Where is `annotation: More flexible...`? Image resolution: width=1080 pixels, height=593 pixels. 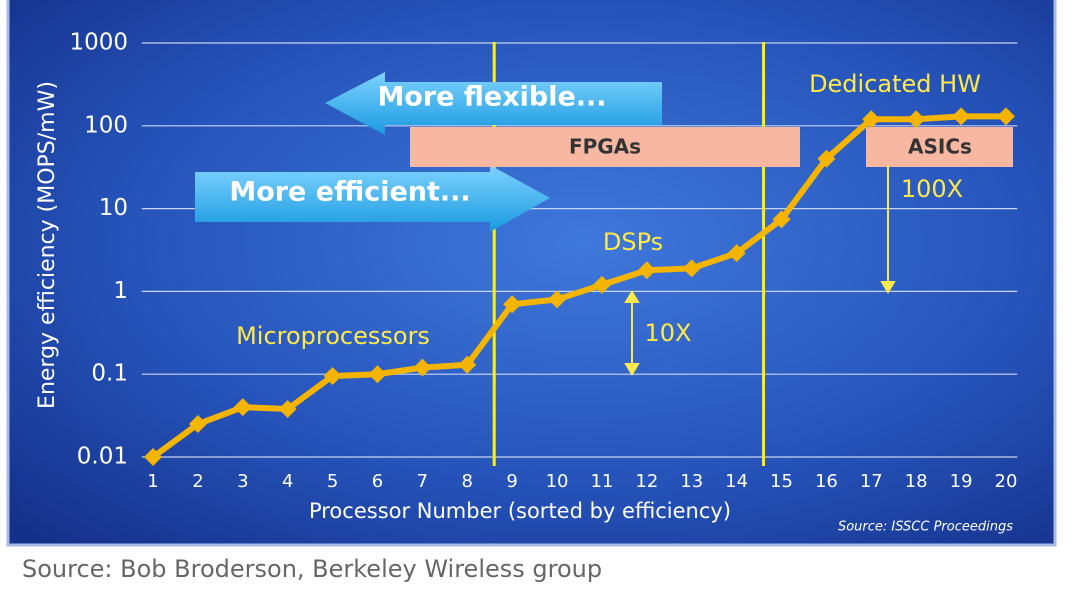
annotation: More flexible... is located at coordinates (491, 97).